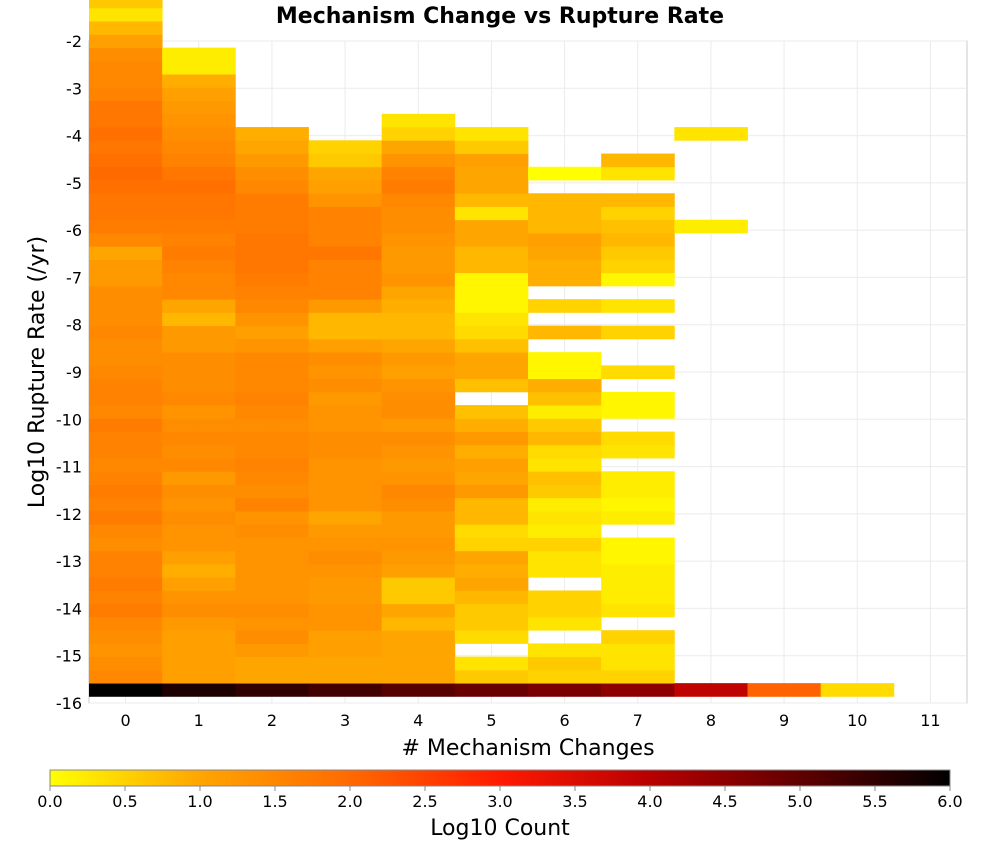  What do you see at coordinates (74, 136) in the screenshot?
I see `y-tick-label: -4` at bounding box center [74, 136].